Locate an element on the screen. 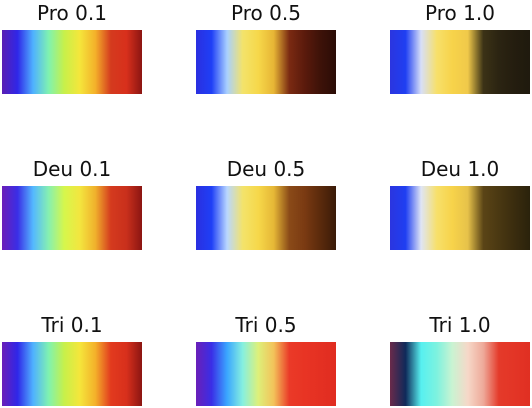  panel-title: Deu 0.1 is located at coordinates (72, 169).